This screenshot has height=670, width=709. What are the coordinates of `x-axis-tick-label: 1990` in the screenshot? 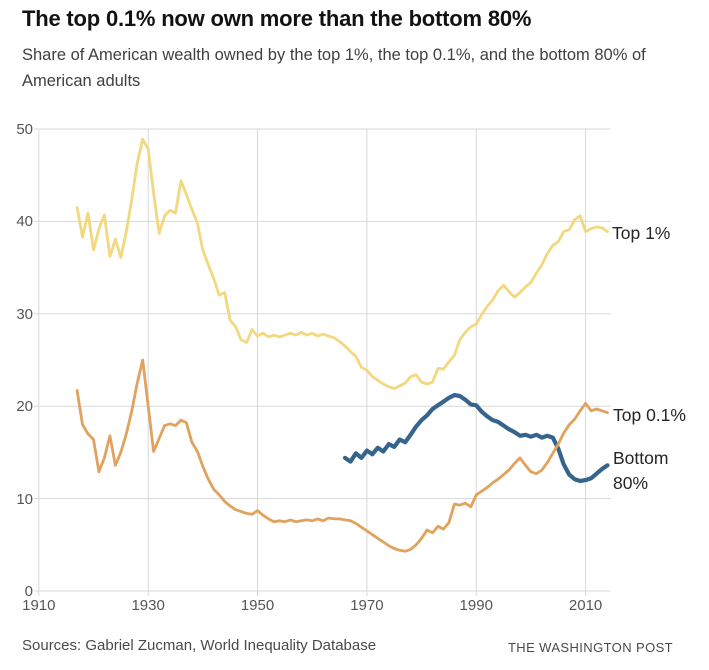 It's located at (476, 605).